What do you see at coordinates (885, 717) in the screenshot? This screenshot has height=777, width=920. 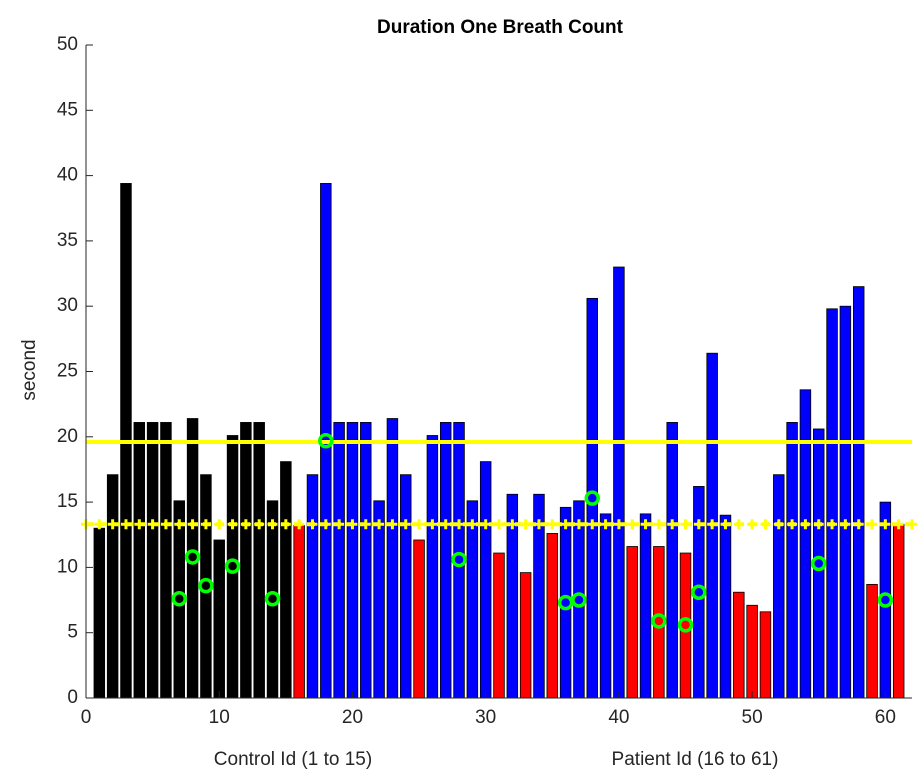 I see `x-tick-label: 60` at bounding box center [885, 717].